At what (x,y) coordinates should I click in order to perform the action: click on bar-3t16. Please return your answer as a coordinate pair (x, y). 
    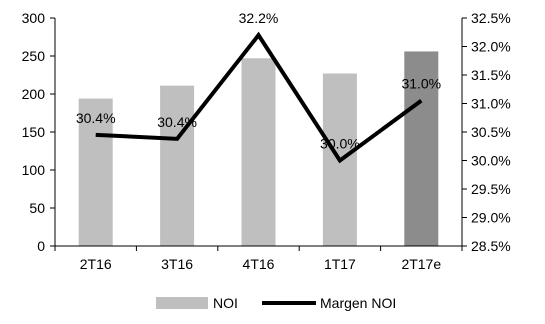
    Looking at the image, I should click on (177, 165).